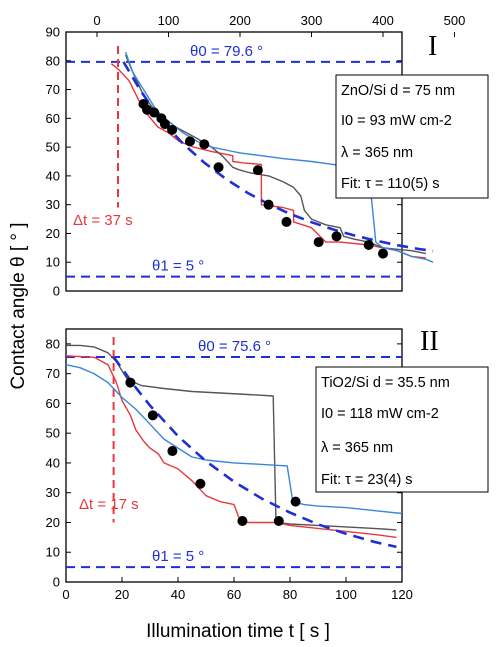 The width and height of the screenshot is (501, 647). I want to click on panel-1-x-top-tick-label-0: 0, so click(96, 20).